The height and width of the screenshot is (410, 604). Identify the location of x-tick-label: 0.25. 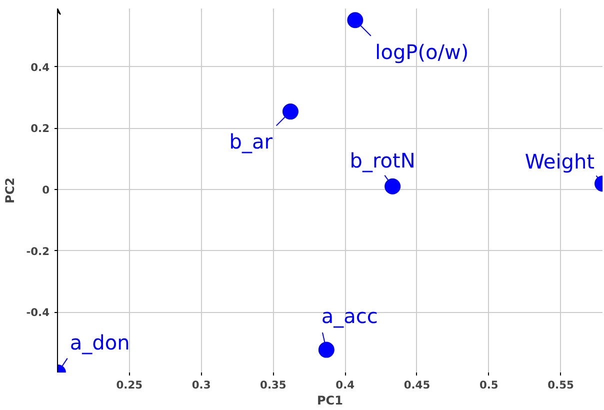
(129, 385).